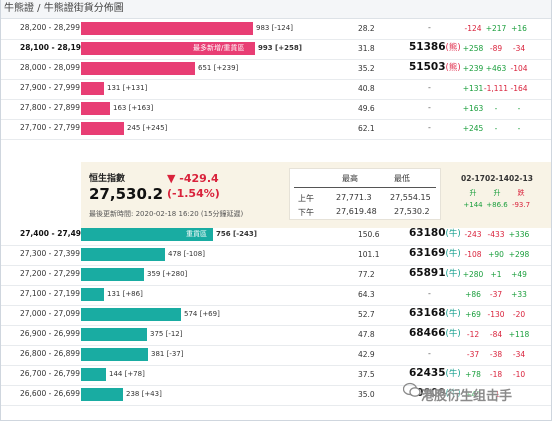 The height and width of the screenshot is (423, 556). I want to click on warrant-code-link: 68466(牛), so click(435, 333).